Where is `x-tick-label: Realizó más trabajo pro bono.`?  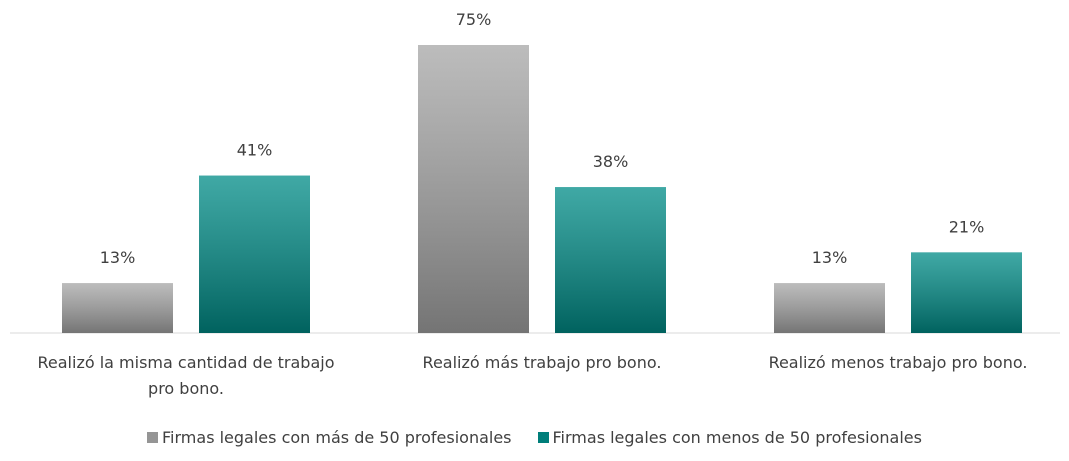
x-tick-label: Realizó más trabajo pro bono. is located at coordinates (542, 362).